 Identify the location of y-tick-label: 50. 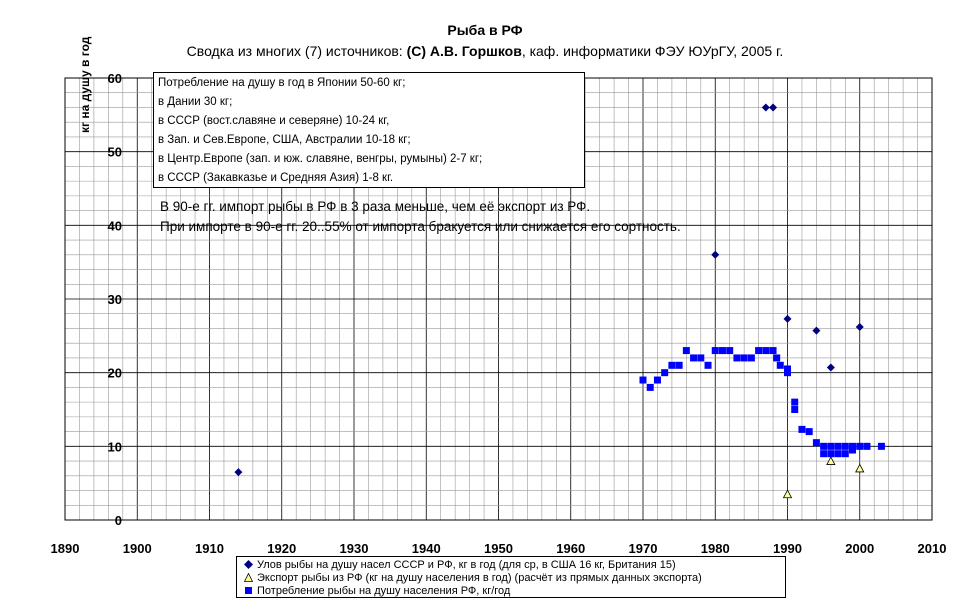
(115, 152).